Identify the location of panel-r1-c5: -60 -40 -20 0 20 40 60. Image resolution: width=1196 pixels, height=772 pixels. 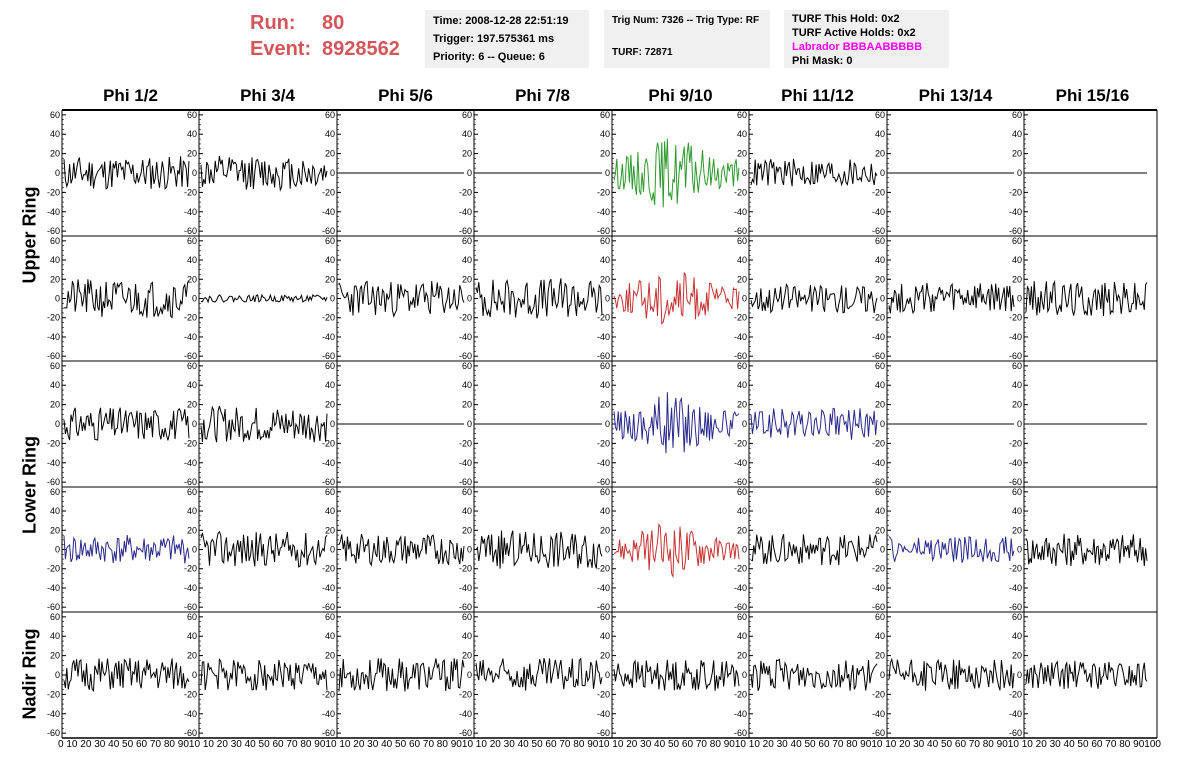
(668, 173).